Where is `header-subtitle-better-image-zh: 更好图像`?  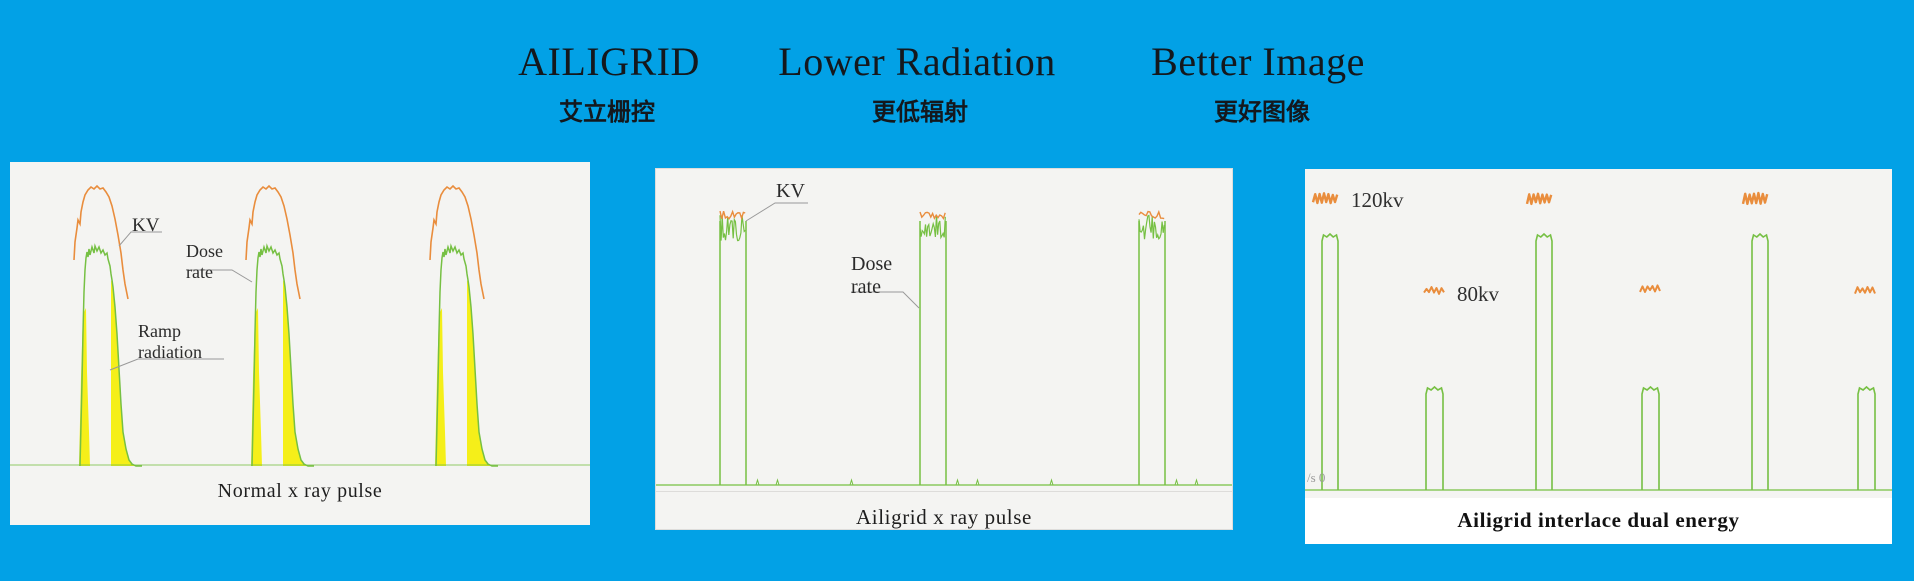
header-subtitle-better-image-zh: 更好图像 is located at coordinates (1262, 112).